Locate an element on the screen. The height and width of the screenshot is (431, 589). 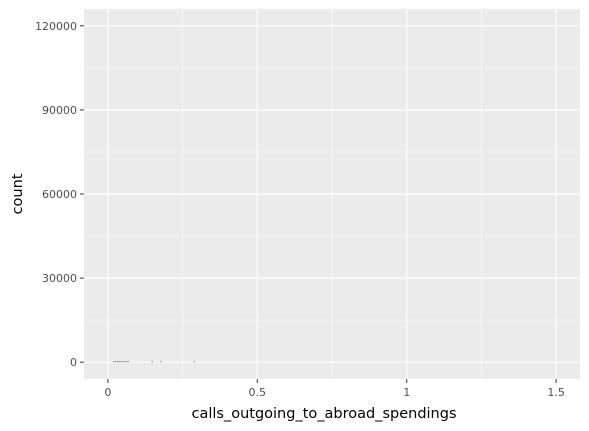
x-tick-label: 1.5 is located at coordinates (556, 392).